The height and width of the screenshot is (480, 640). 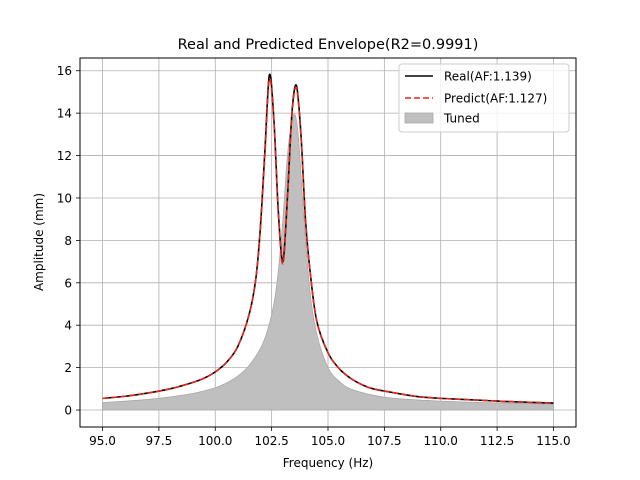 I want to click on y-tick-label: 16, so click(x=64, y=71).